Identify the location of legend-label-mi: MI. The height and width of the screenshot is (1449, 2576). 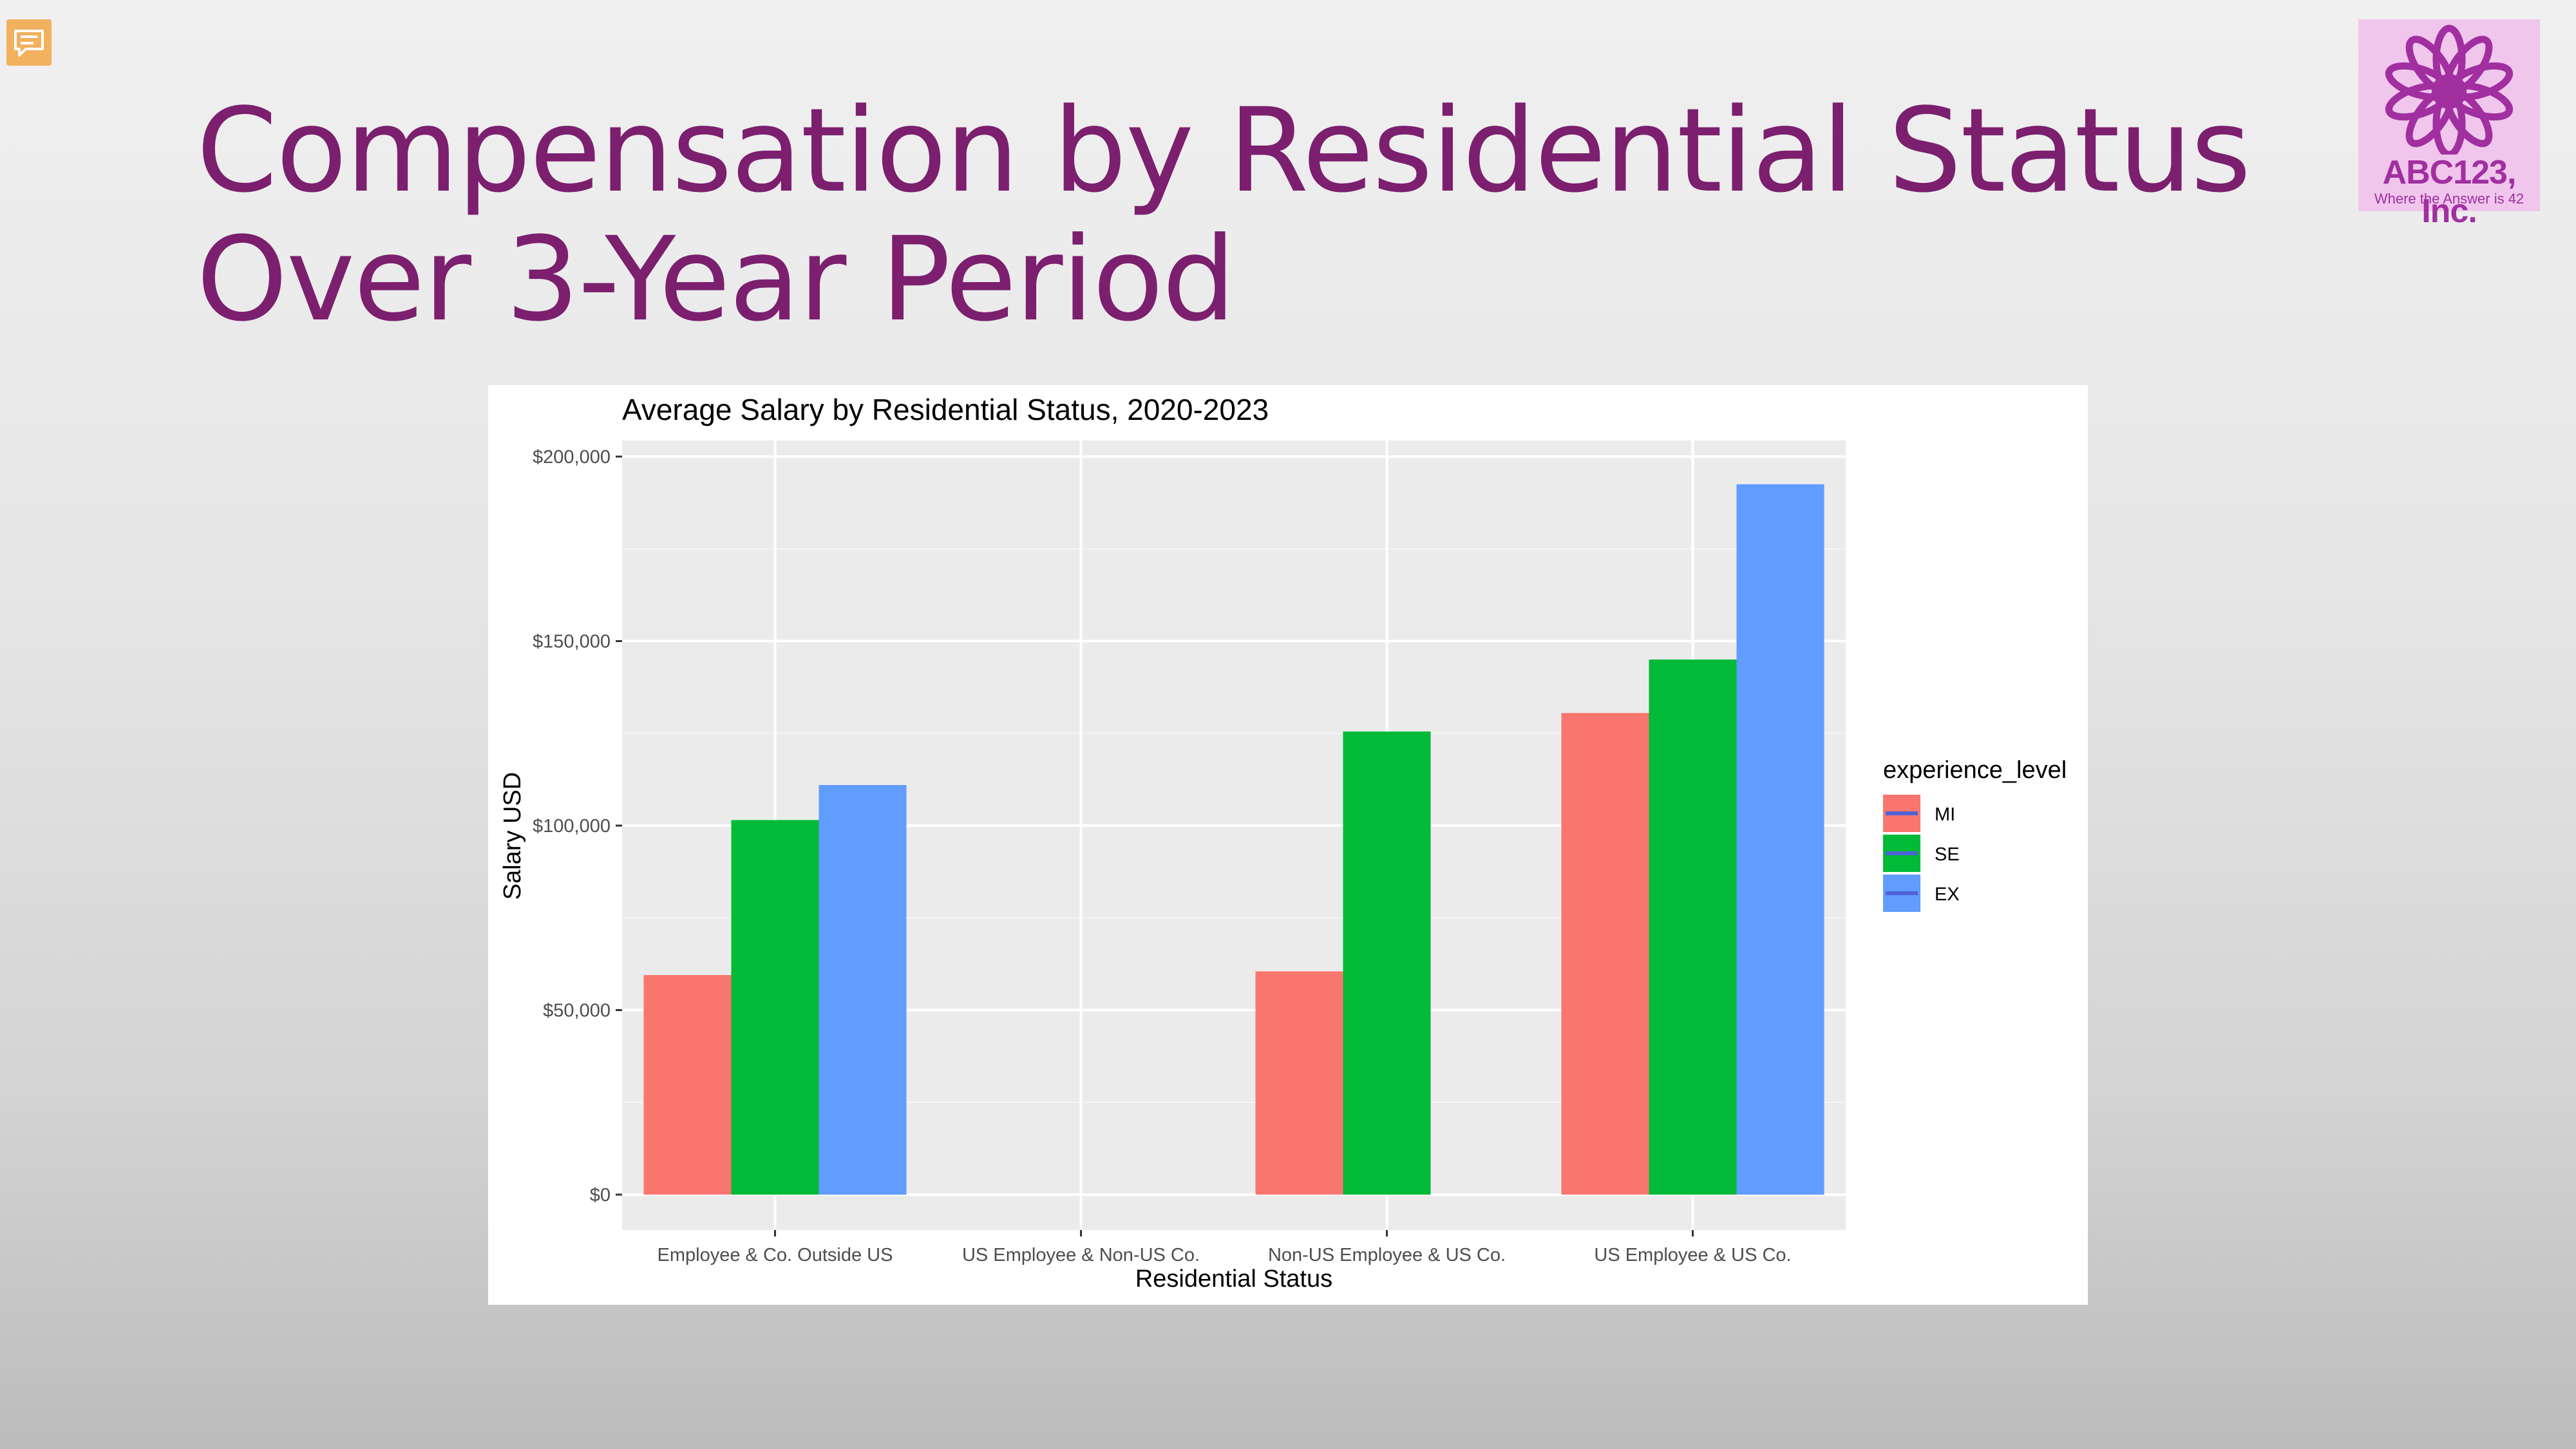
(1945, 814).